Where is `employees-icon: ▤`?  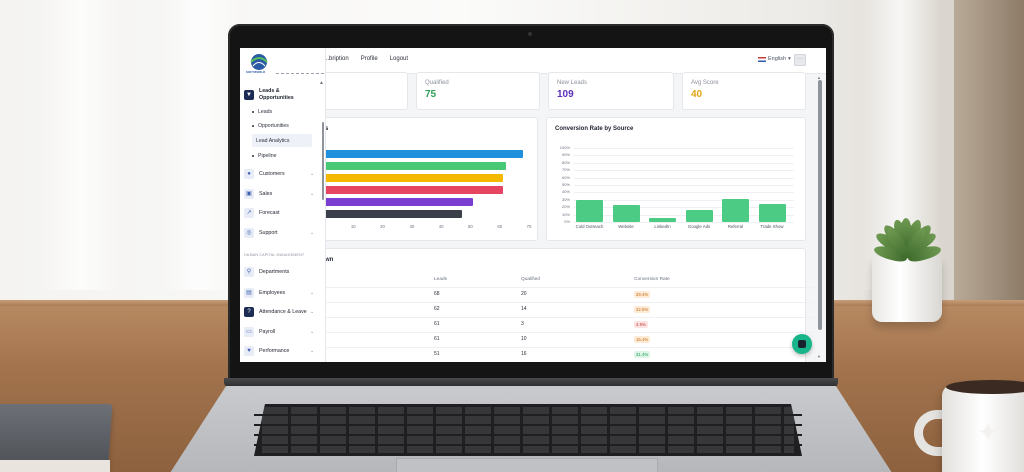 employees-icon: ▤ is located at coordinates (249, 293).